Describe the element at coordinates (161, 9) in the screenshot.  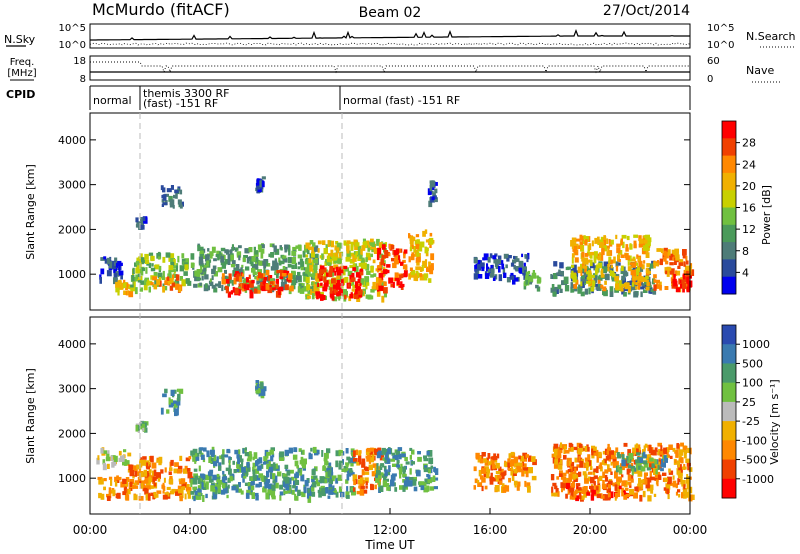
I see `station-title: McMurdo (fitACF)` at that location.